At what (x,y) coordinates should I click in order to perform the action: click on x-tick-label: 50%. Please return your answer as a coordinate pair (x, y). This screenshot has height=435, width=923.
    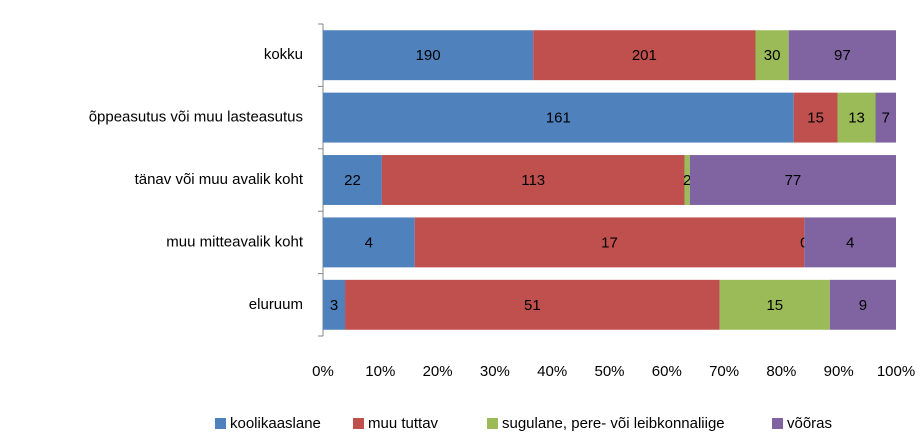
    Looking at the image, I should click on (609, 371).